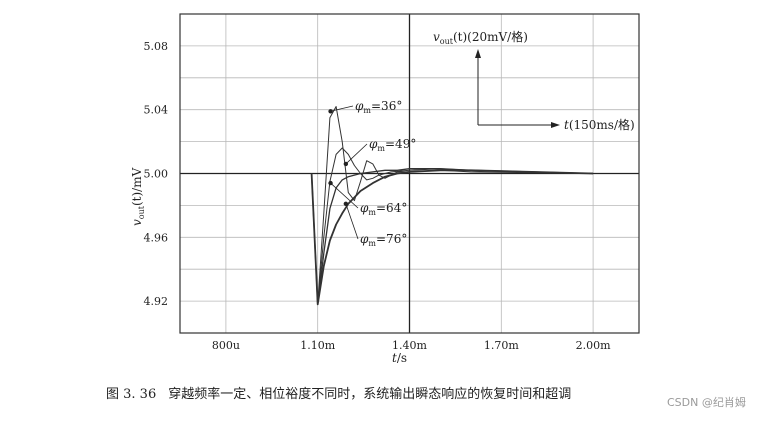 This screenshot has width=777, height=422. I want to click on figure-caption: 图 3. 36 穿越频率一定、相位裕度不同时，系统输出瞬态响应的恢复时间和超调, so click(338, 392).